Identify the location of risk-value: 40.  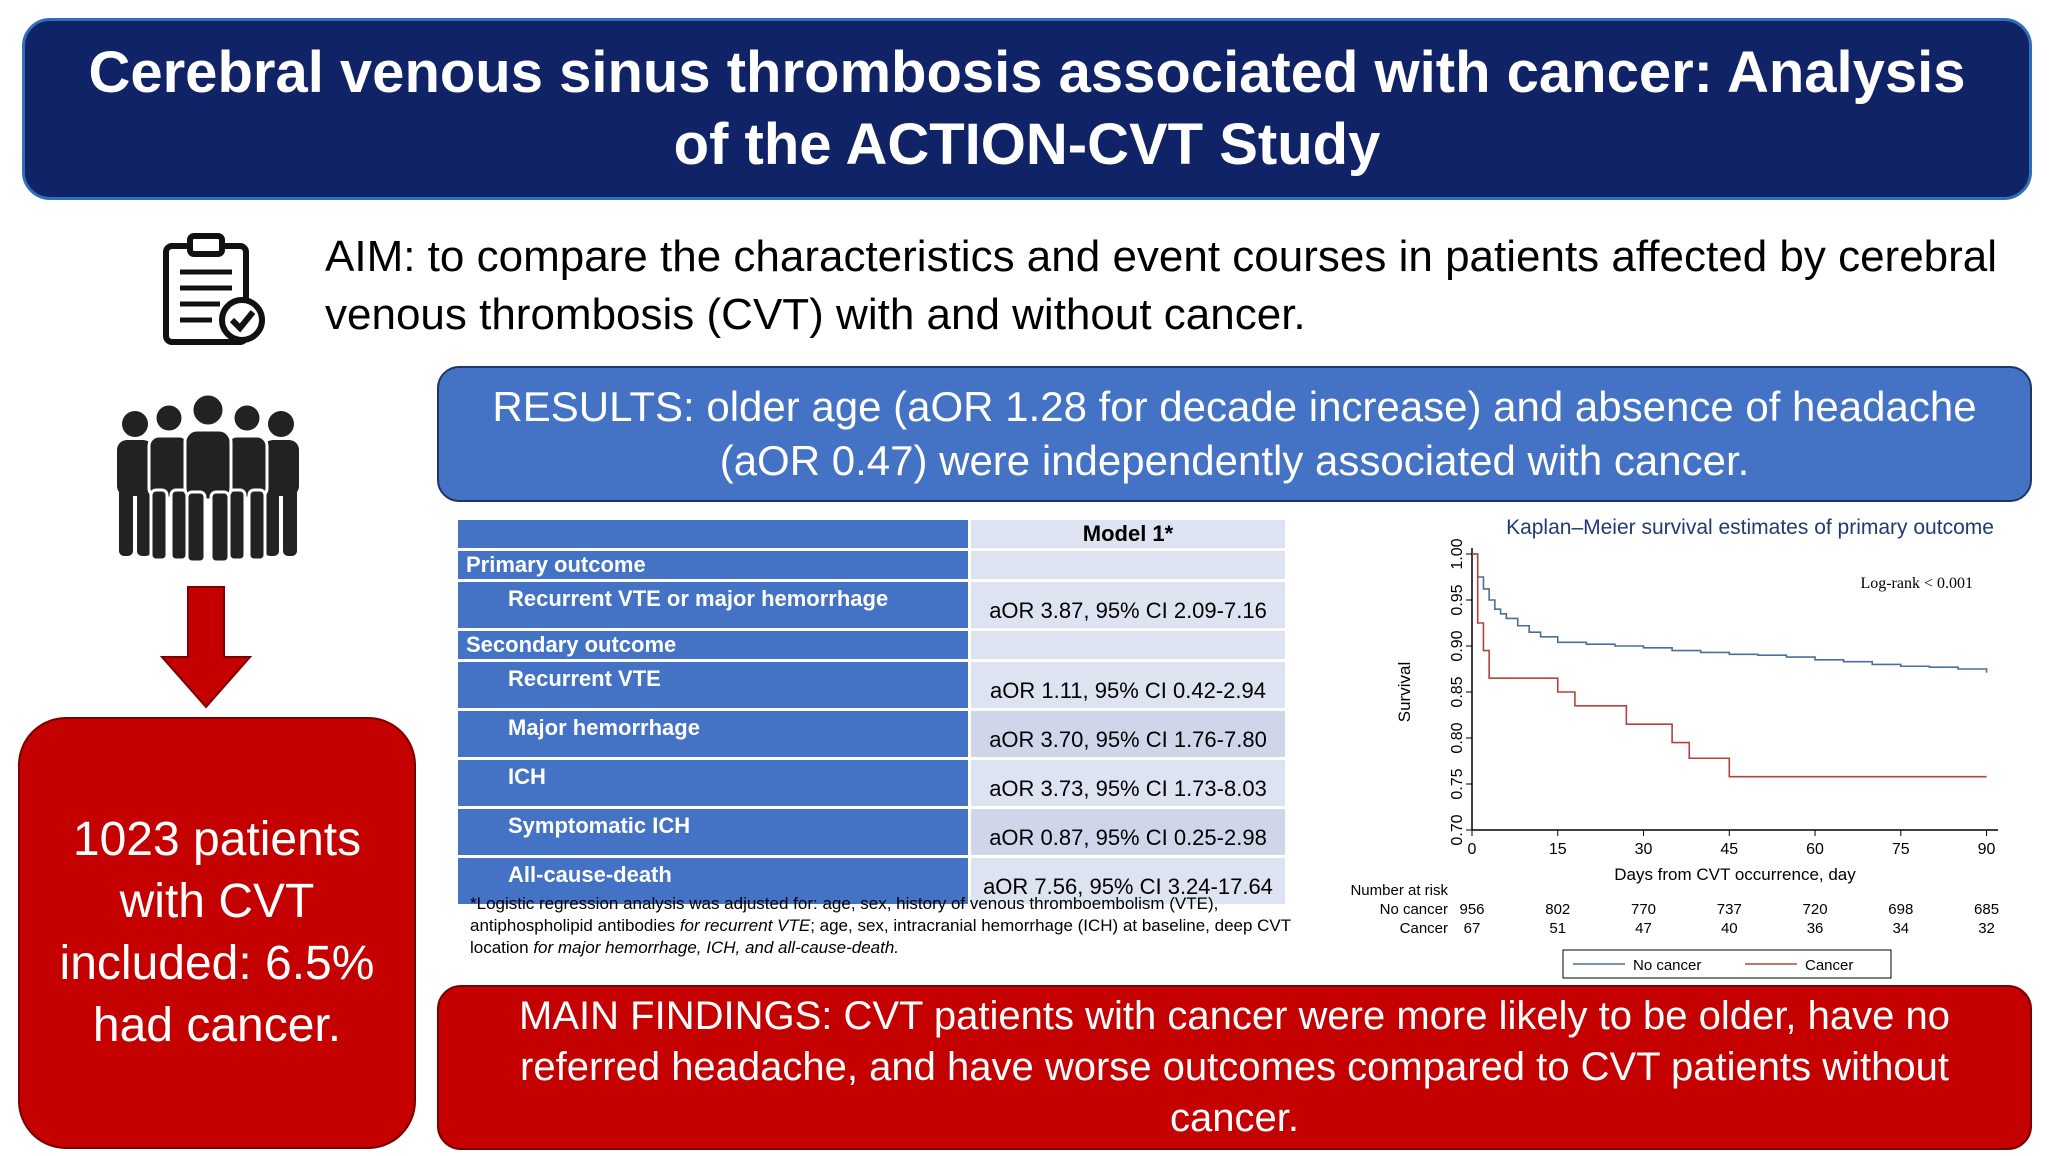
(1729, 928).